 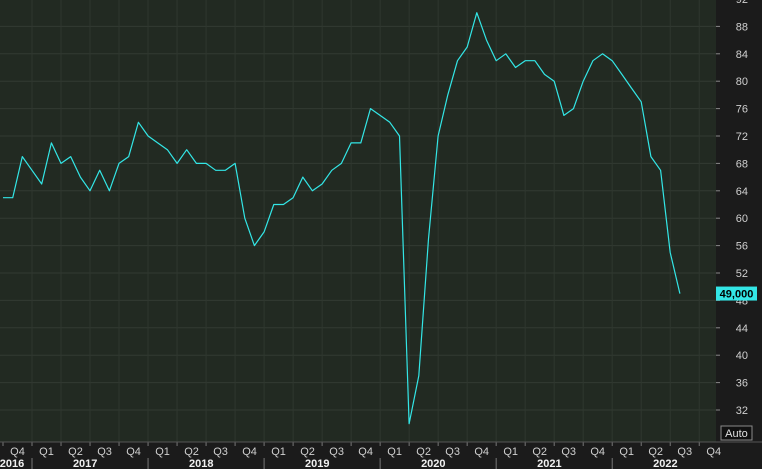 What do you see at coordinates (742, 219) in the screenshot?
I see `y-tick-label: 60` at bounding box center [742, 219].